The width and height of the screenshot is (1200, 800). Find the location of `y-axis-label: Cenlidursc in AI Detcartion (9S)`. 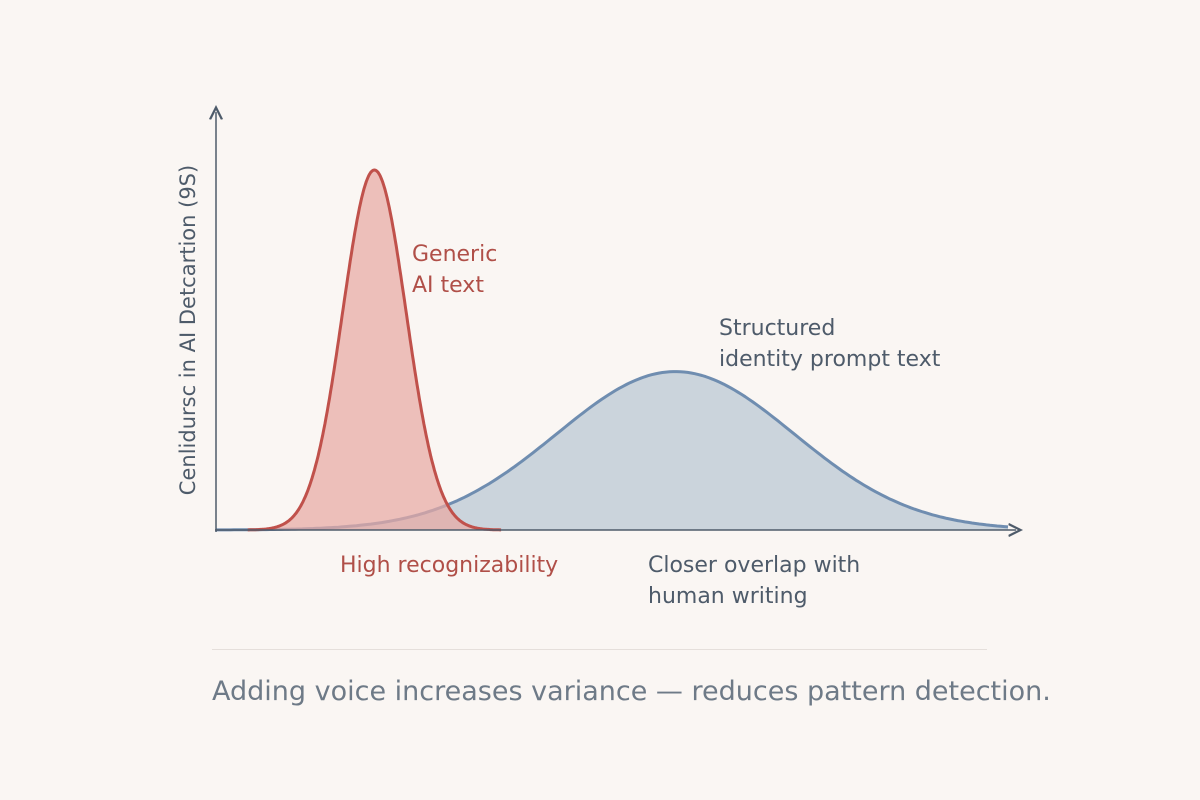

y-axis-label: Cenlidursc in AI Detcartion (9S) is located at coordinates (188, 330).